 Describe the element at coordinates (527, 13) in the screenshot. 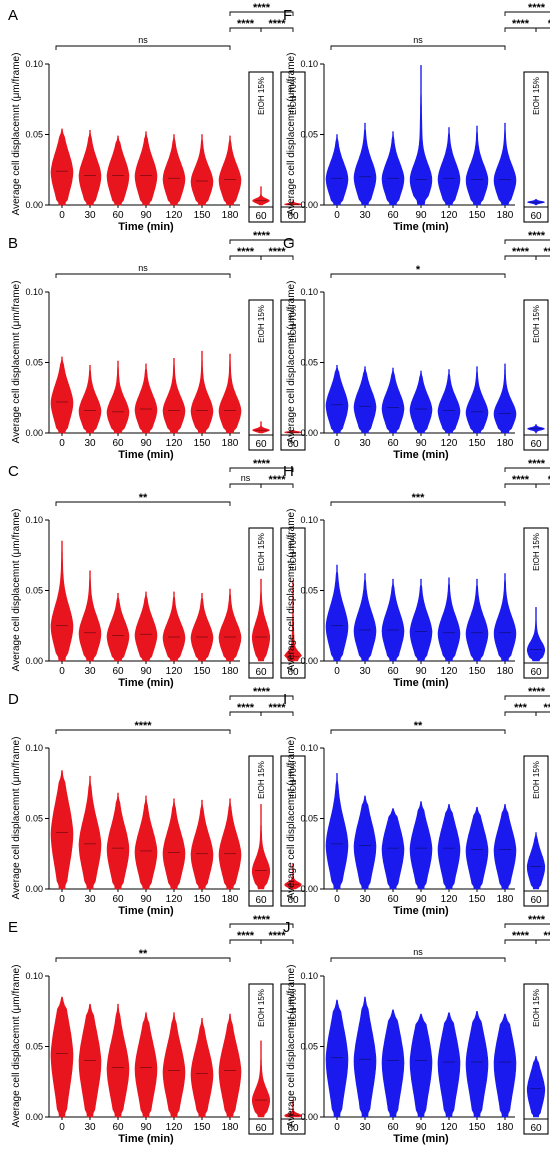

I see `sig-180-e70-bracket` at that location.